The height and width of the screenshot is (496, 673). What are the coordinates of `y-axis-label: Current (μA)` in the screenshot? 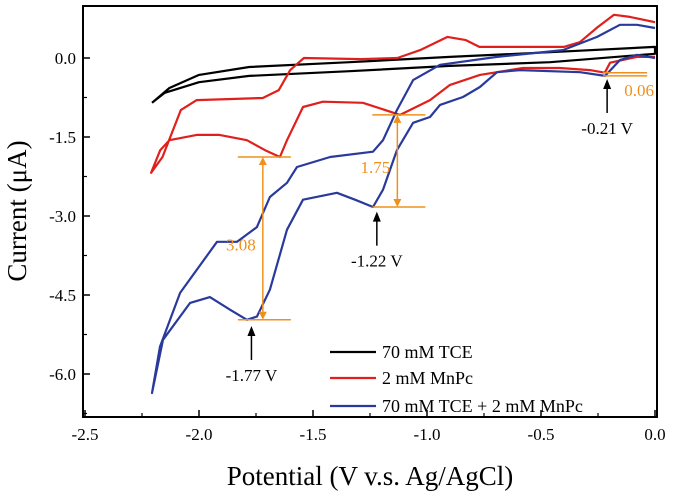 It's located at (17, 210).